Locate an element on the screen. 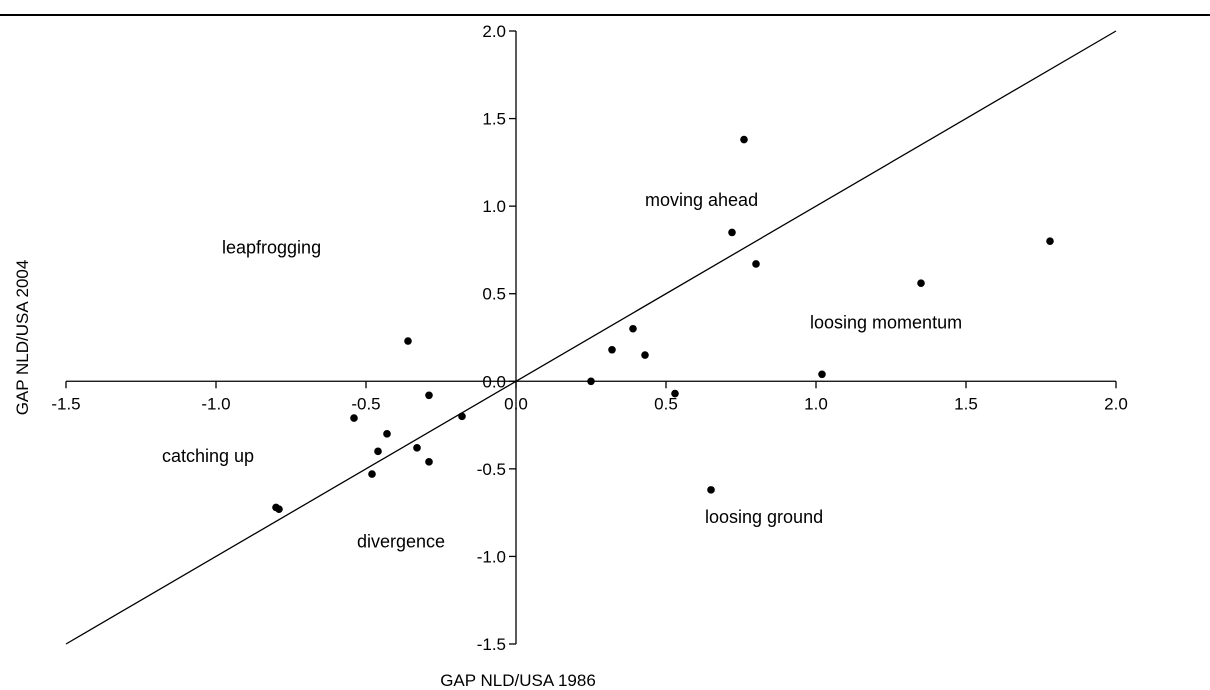 This screenshot has width=1210, height=690. x-axis-title: GAP NLD/USA 1986 is located at coordinates (518, 680).